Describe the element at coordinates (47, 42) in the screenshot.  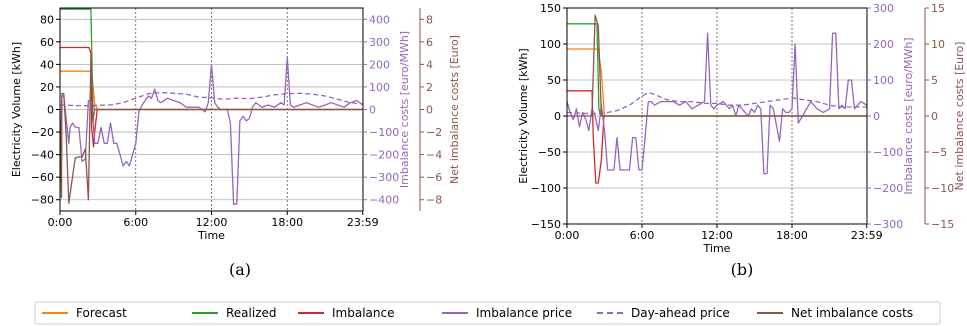
I see `y-tick-label-left: 60` at that location.